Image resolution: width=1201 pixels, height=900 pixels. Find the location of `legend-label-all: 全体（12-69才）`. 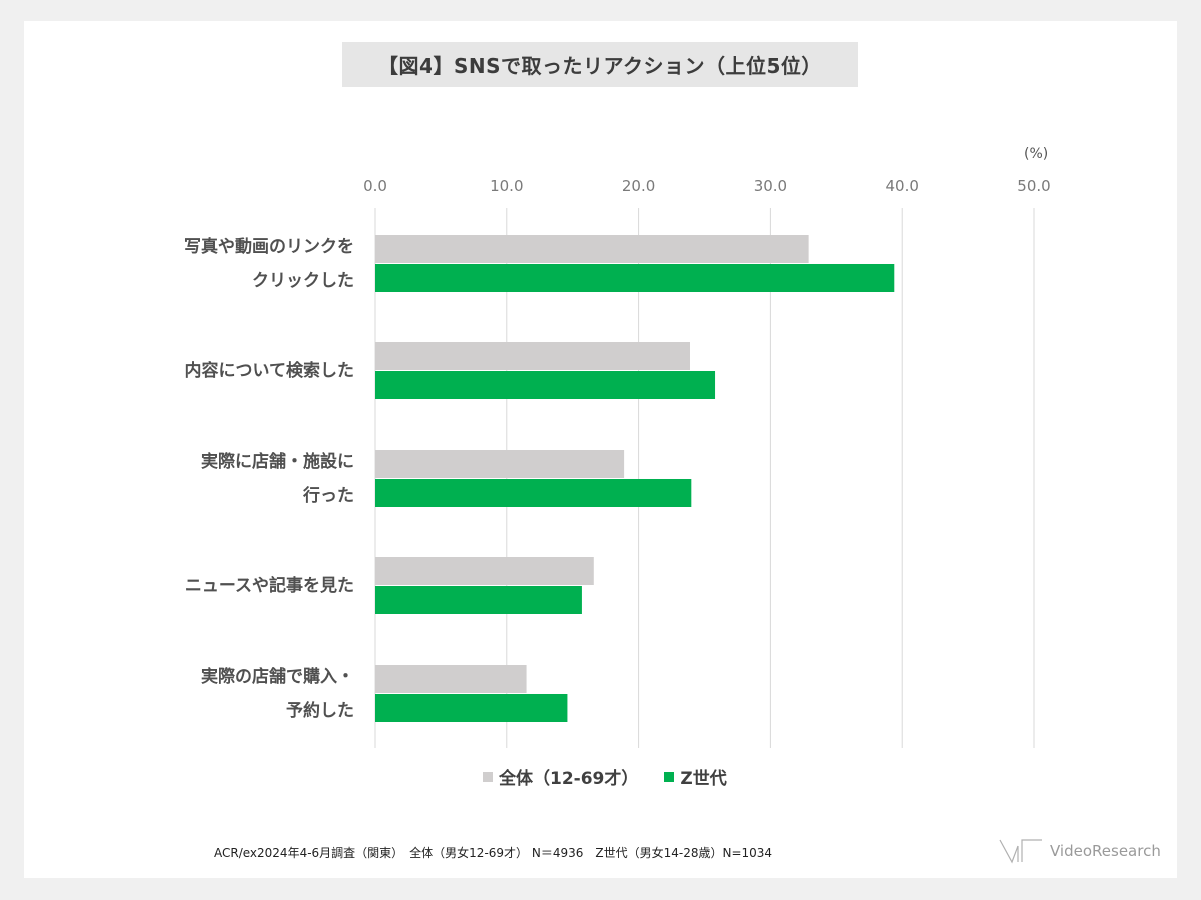

legend-label-all: 全体（12-69才） is located at coordinates (569, 779).